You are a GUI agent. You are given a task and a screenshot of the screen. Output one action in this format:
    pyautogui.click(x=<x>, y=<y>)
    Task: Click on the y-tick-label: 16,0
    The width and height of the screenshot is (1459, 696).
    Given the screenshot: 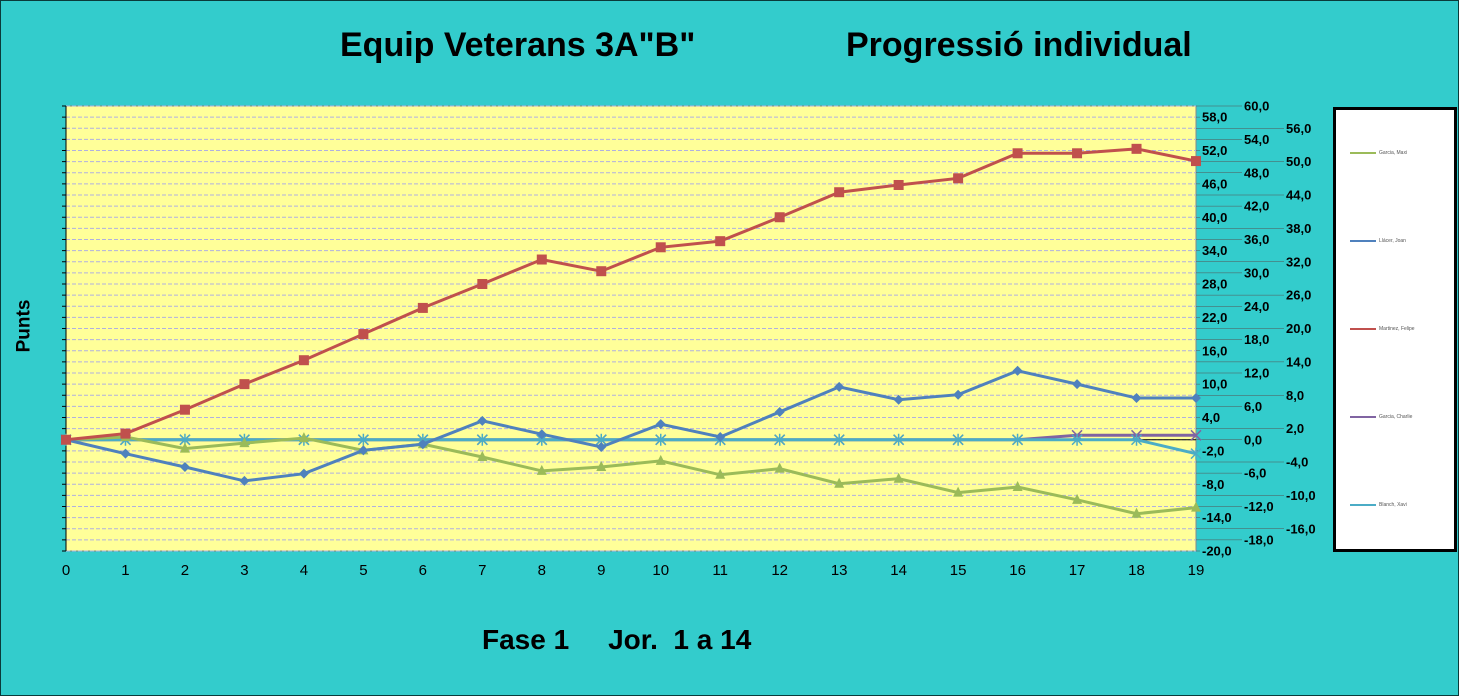 What is the action you would take?
    pyautogui.click(x=1214, y=350)
    